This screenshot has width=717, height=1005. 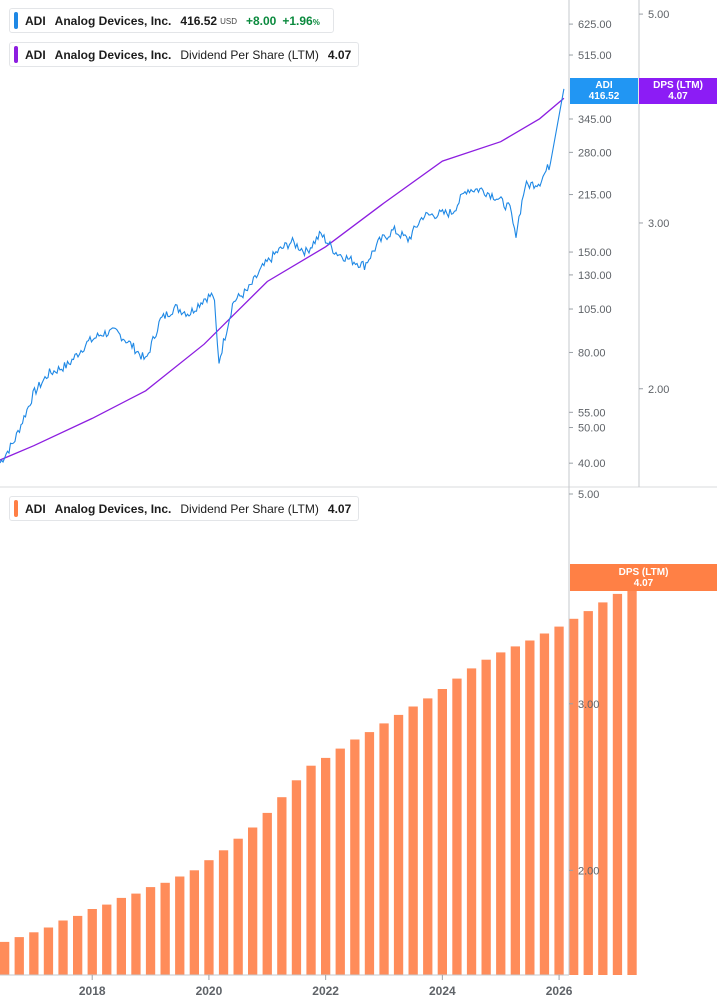 What do you see at coordinates (595, 153) in the screenshot?
I see `price-axis-label: 280.00` at bounding box center [595, 153].